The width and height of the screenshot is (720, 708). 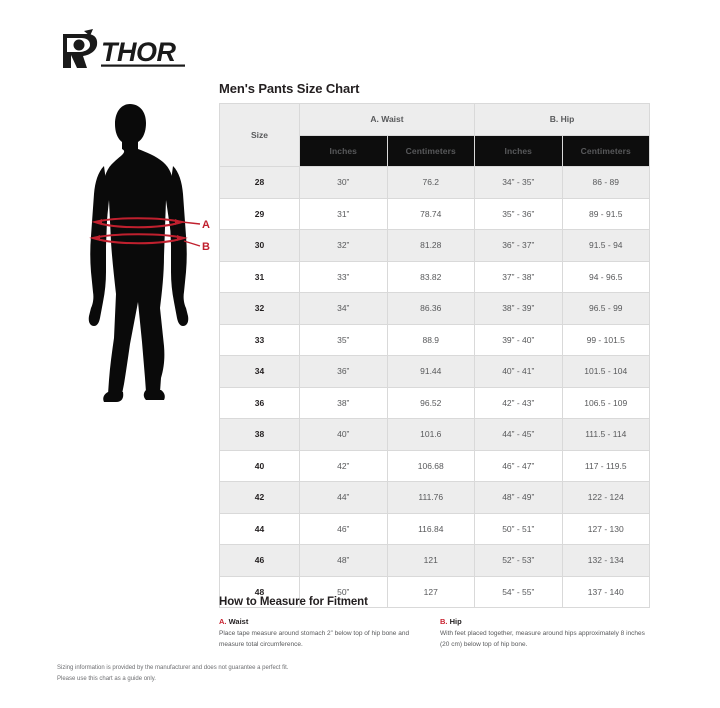 I want to click on cell-hip-inches: 42” - 43”, so click(x=518, y=402).